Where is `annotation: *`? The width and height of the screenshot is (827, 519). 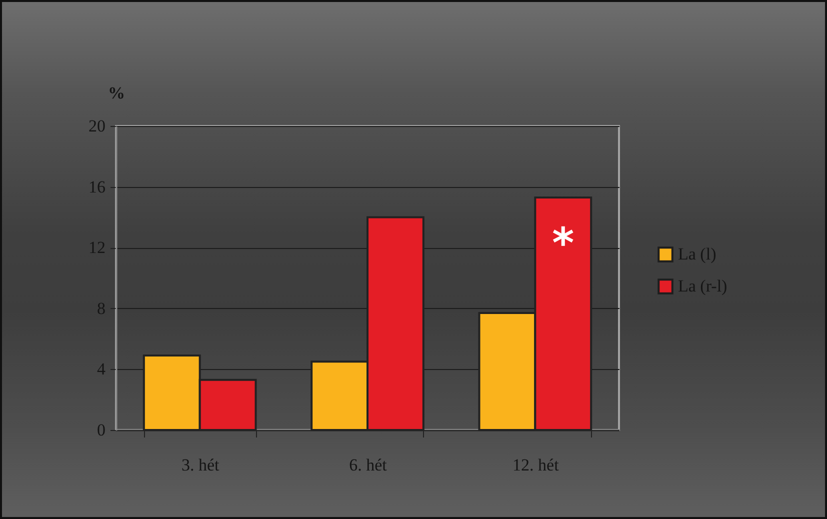
annotation: * is located at coordinates (563, 243).